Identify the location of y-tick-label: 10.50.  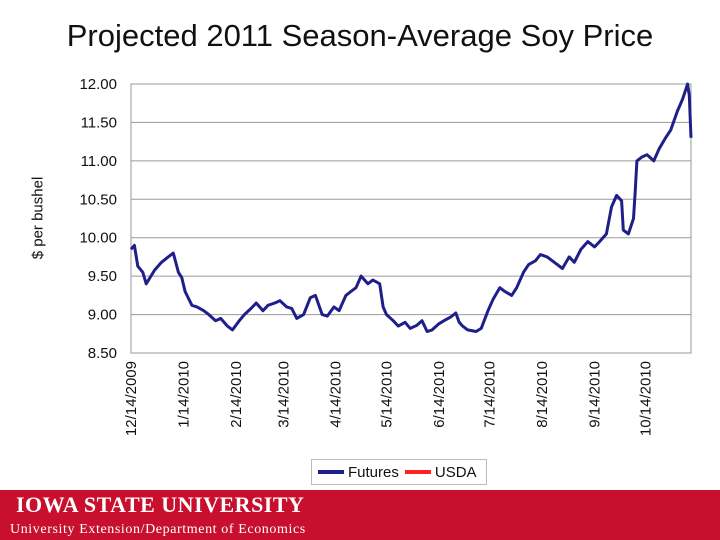
(98, 199).